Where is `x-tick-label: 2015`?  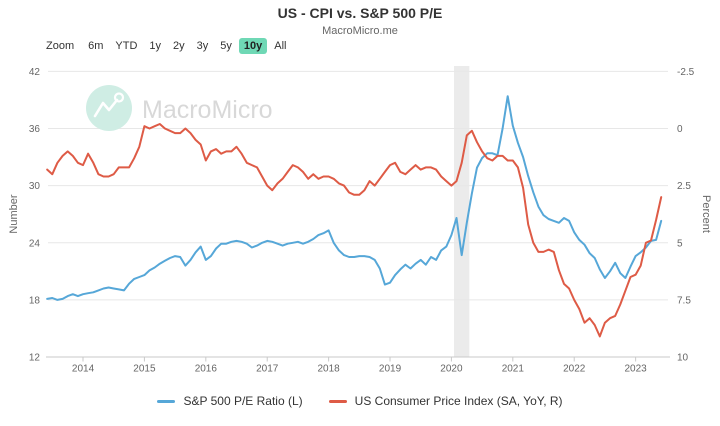
x-tick-label: 2015 is located at coordinates (144, 369).